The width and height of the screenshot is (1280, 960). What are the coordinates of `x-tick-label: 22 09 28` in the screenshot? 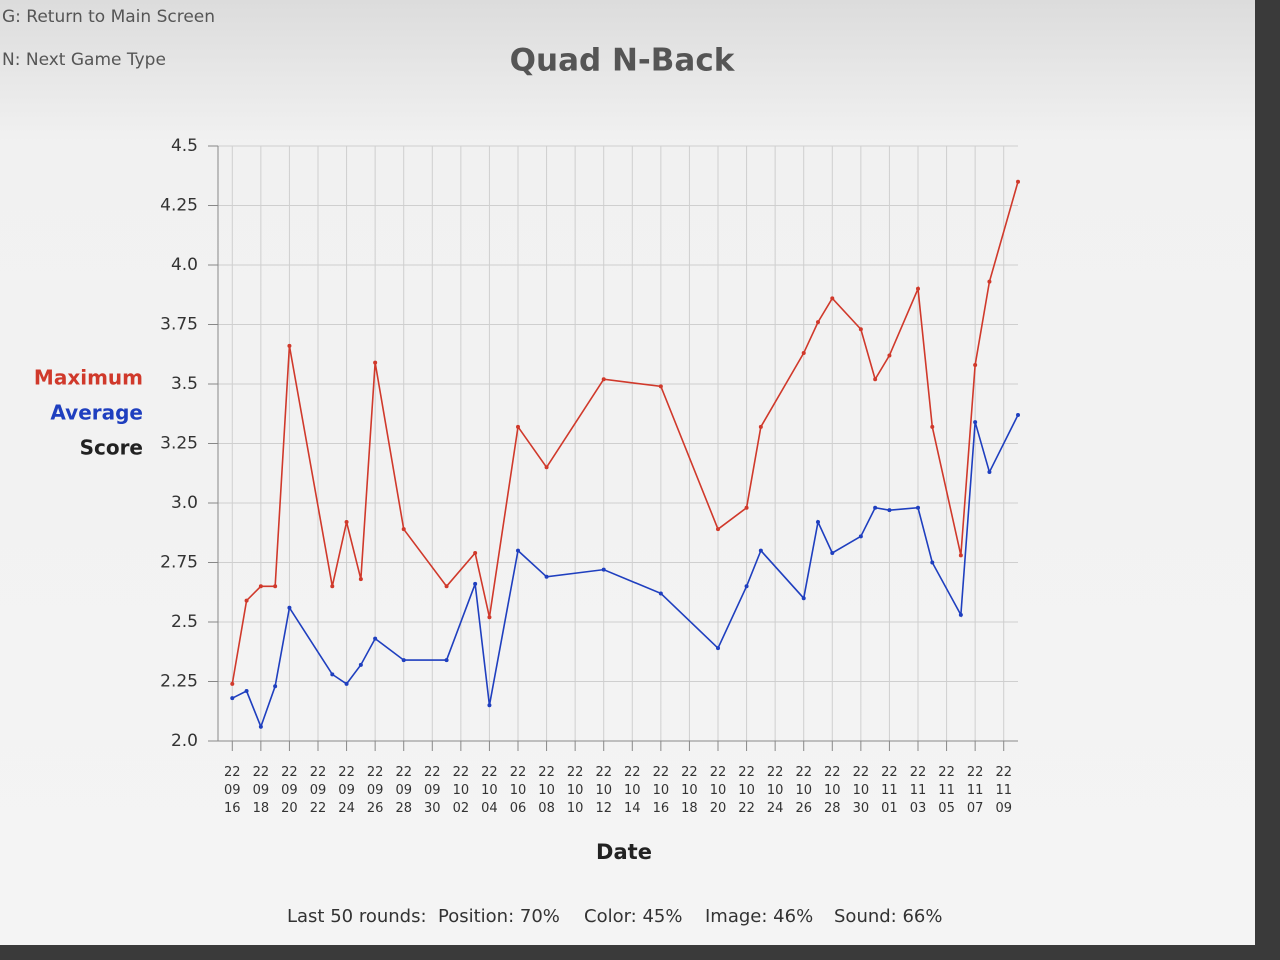 It's located at (403, 790).